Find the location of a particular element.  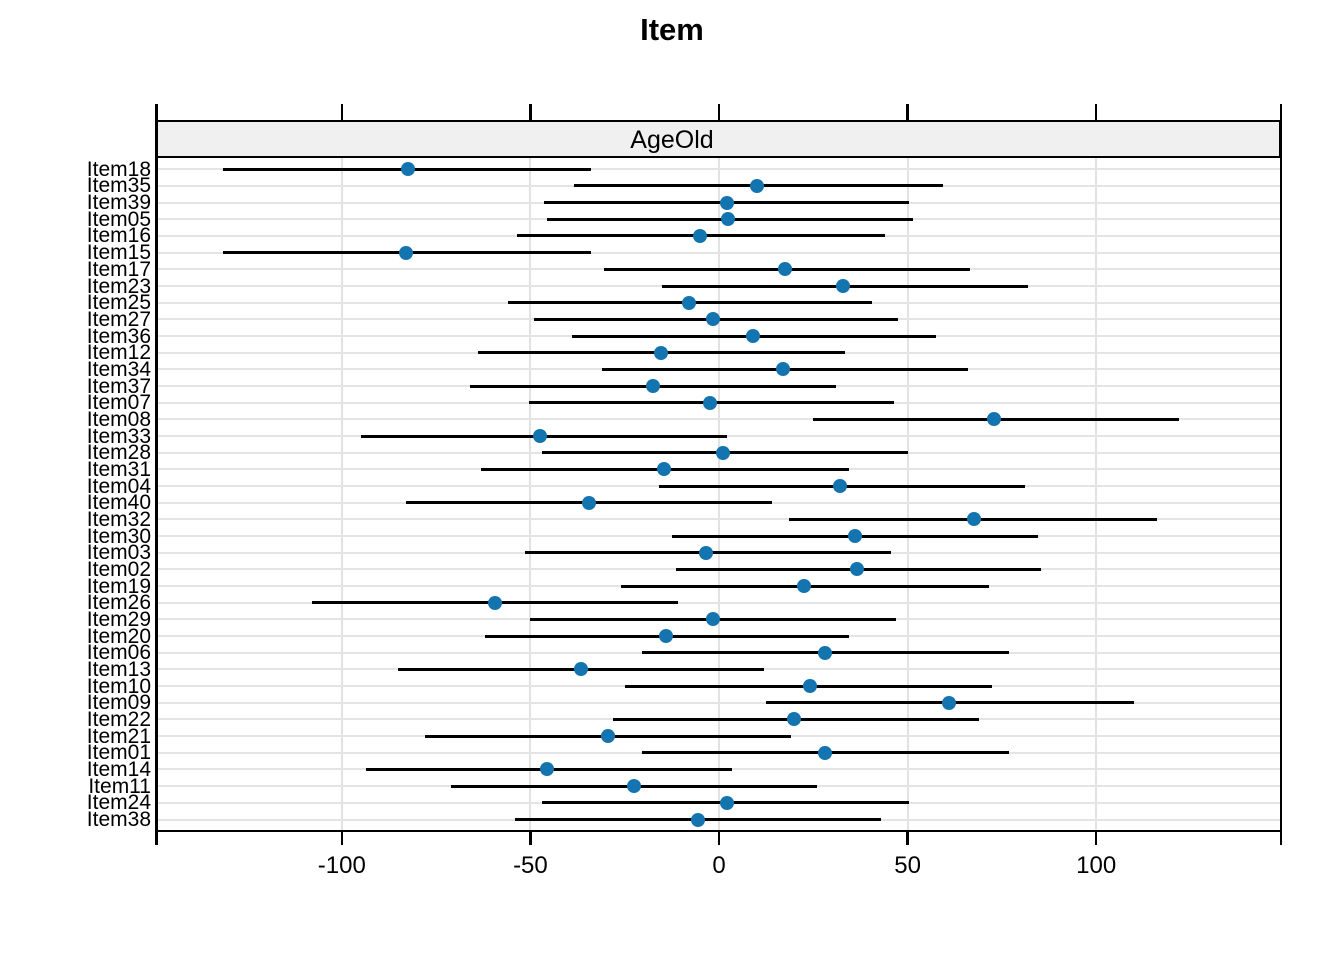

row-label: Item31 is located at coordinates (118, 469).